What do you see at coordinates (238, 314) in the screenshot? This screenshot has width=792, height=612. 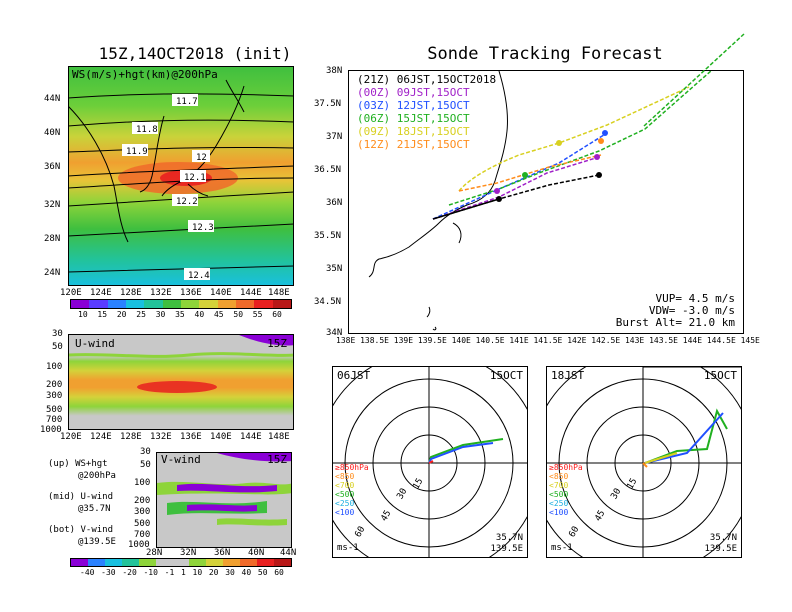 I see `ws-colorbar-label: 50` at bounding box center [238, 314].